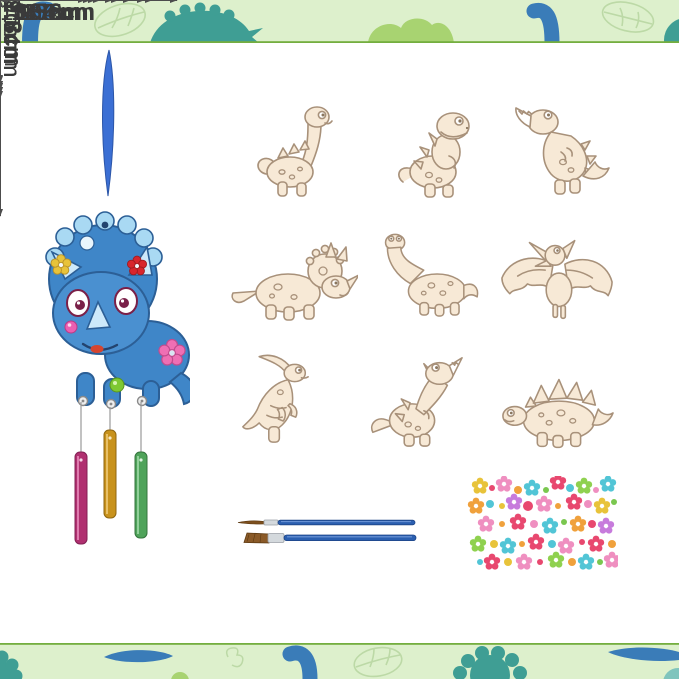  I want to click on chime-tubes-image, so click(111, 473).